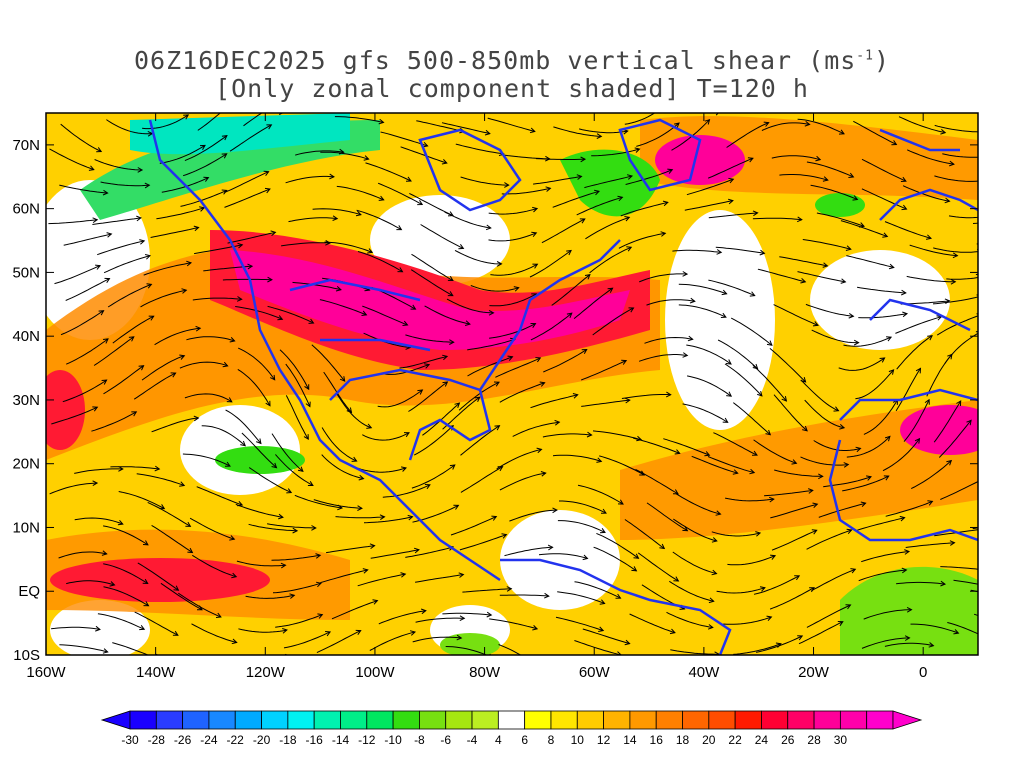  I want to click on lat-tick-label: 70N, so click(26, 145).